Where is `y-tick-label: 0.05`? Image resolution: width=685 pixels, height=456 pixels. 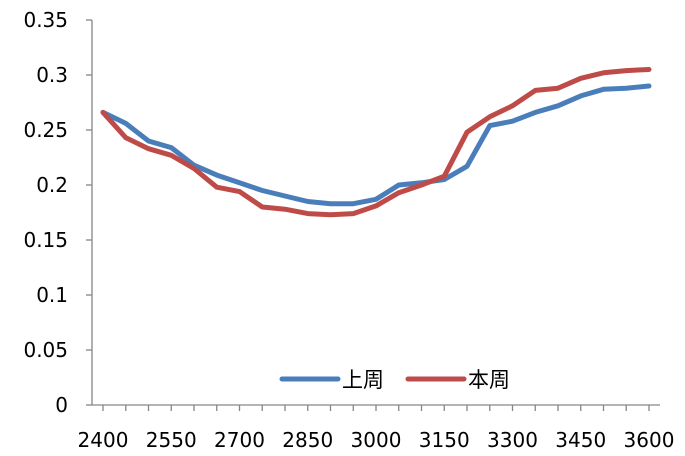
y-tick-label: 0.05 is located at coordinates (45, 350).